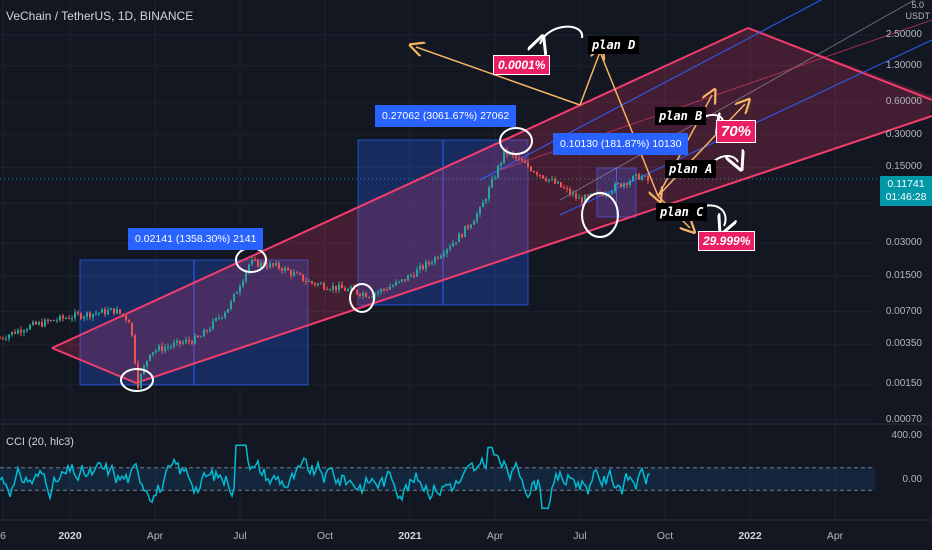 Image resolution: width=932 pixels, height=550 pixels. Describe the element at coordinates (691, 169) in the screenshot. I see `plan-a-label: plan A` at that location.